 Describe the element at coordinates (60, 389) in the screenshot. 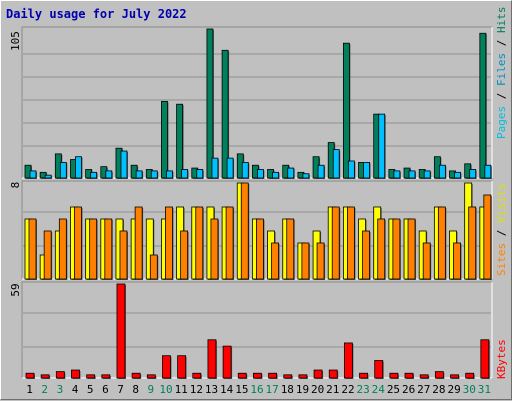

I see `day-label: 3` at that location.